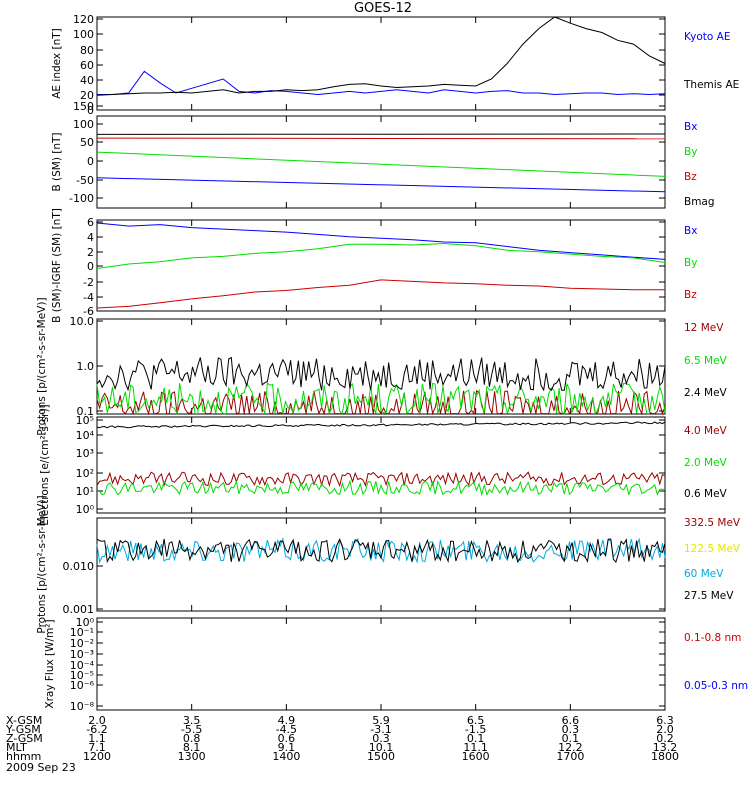 The width and height of the screenshot is (750, 800). What do you see at coordinates (706, 431) in the screenshot?
I see `legend-4-0-mev: 4.0 MeV` at bounding box center [706, 431].